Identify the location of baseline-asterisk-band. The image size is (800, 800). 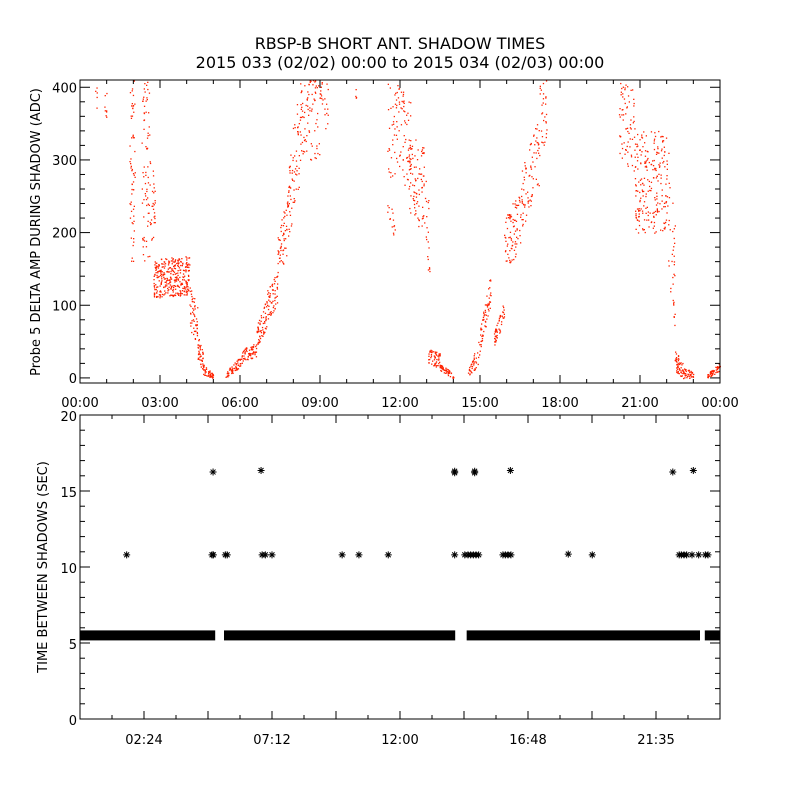
(712, 635).